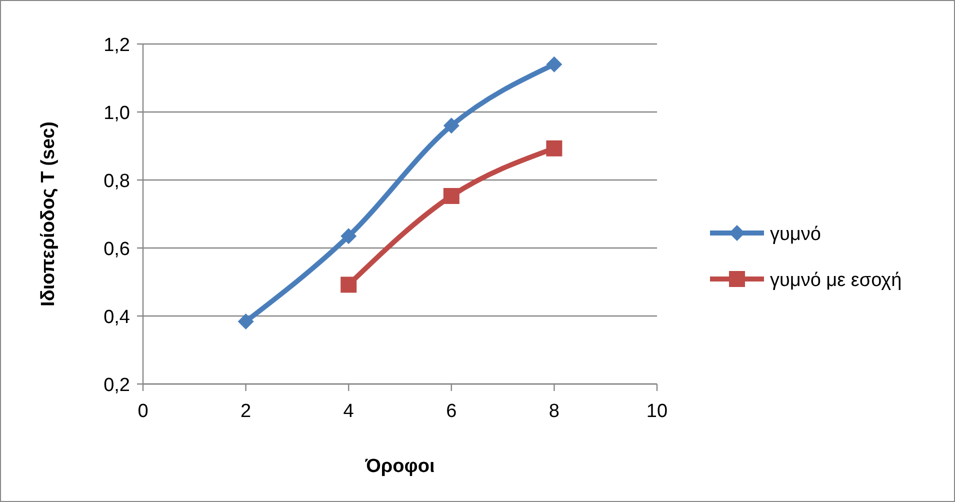 This screenshot has width=955, height=502. I want to click on y-tick-label: 0,6, so click(117, 249).